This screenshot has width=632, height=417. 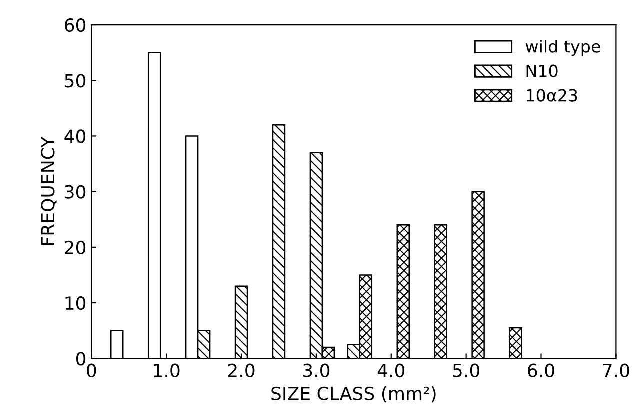 What do you see at coordinates (552, 95) in the screenshot?
I see `legend-label: 10α23` at bounding box center [552, 95].